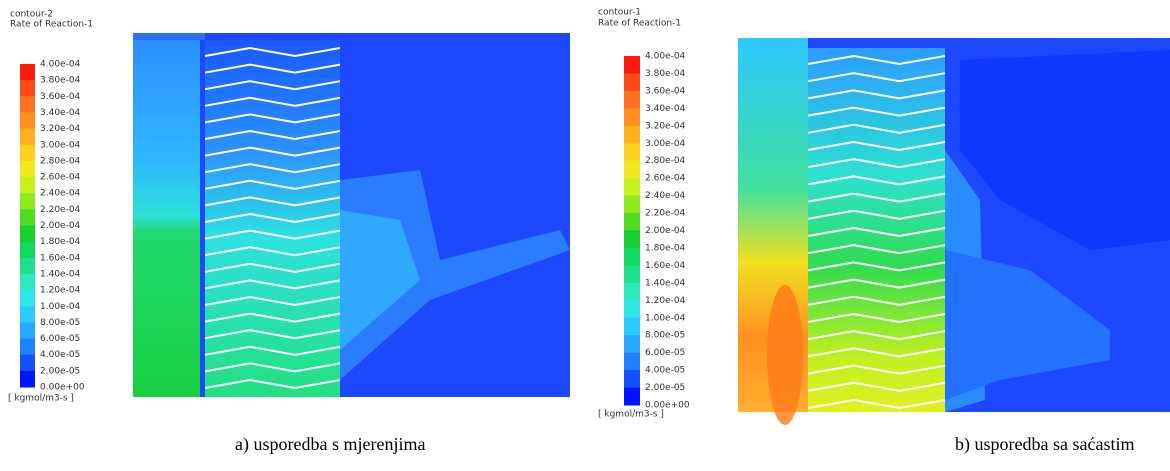  I want to click on legend-label: 3.00e-04, so click(665, 144).